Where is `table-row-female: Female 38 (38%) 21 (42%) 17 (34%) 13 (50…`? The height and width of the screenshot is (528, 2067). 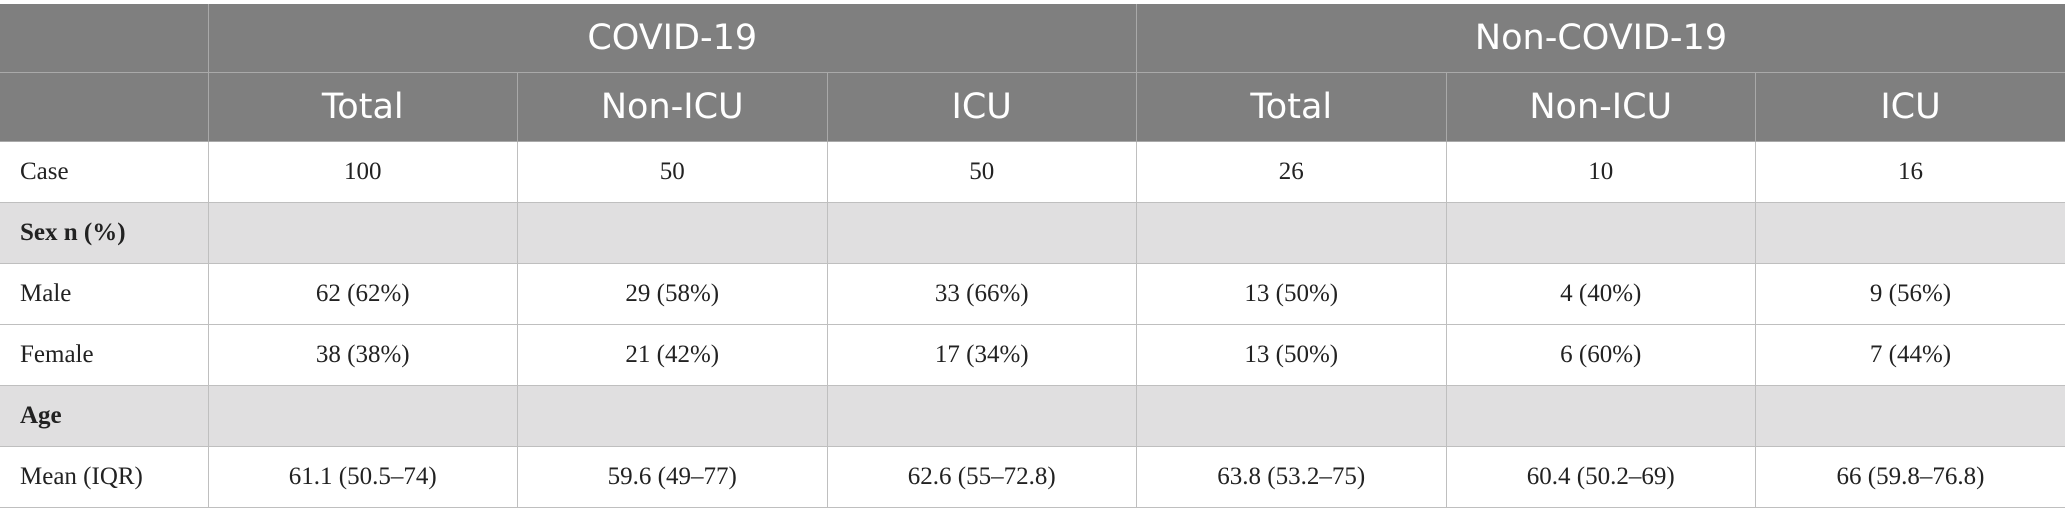
table-row-female: Female 38 (38%) 21 (42%) 17 (34%) 13 (50… is located at coordinates (1033, 355).